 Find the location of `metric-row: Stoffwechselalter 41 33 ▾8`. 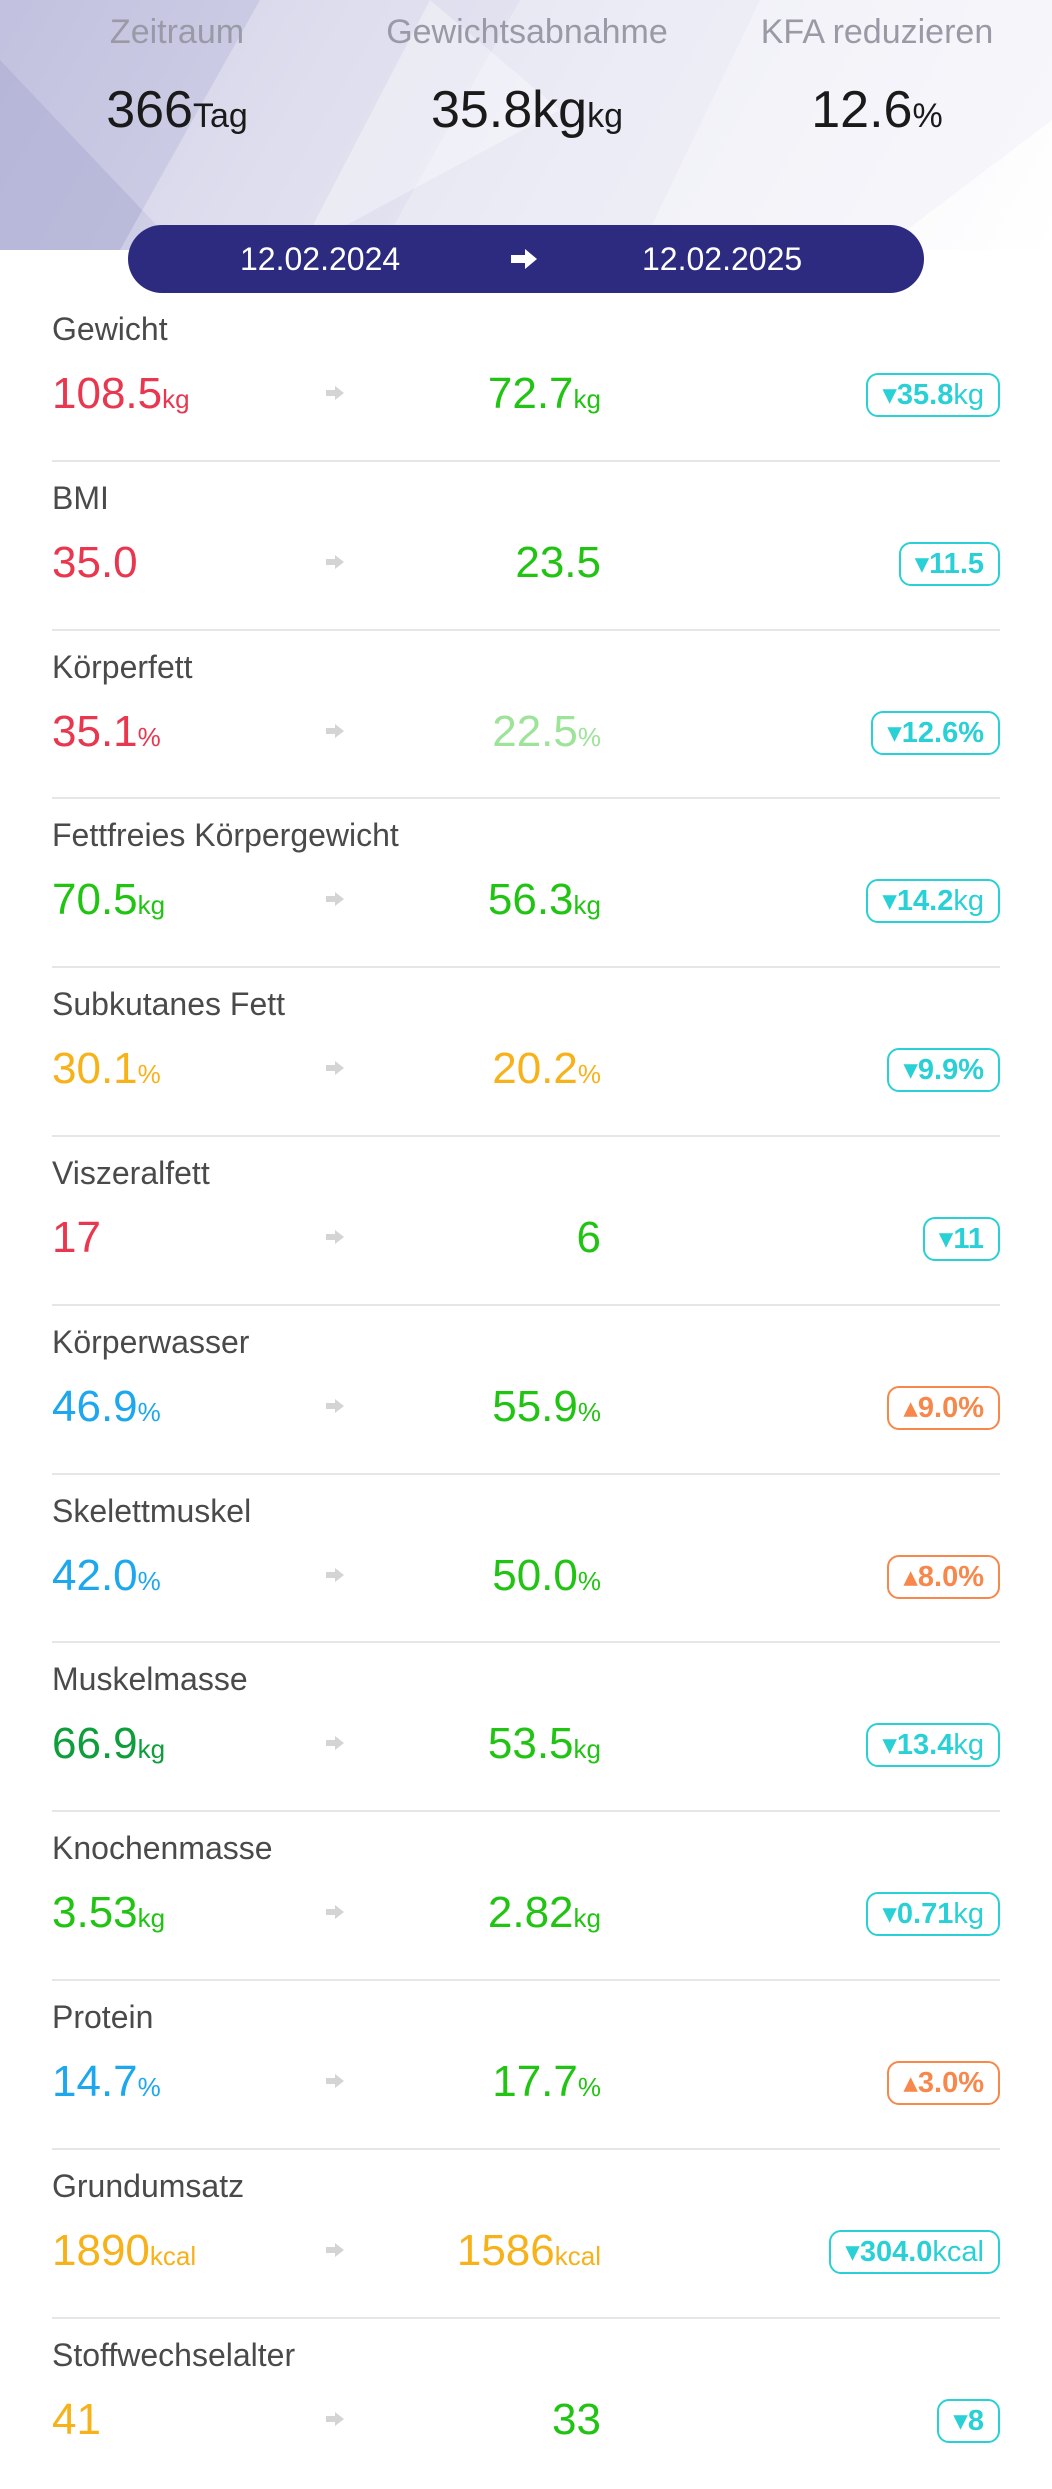

metric-row: Stoffwechselalter 41 33 ▾8 is located at coordinates (526, 2403).